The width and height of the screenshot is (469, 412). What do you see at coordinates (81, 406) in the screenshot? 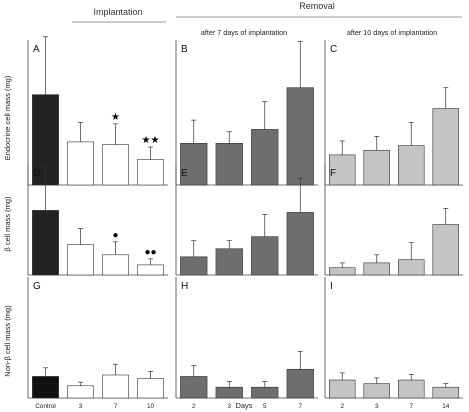
I see `panel-g-tick-2: 3` at bounding box center [81, 406].